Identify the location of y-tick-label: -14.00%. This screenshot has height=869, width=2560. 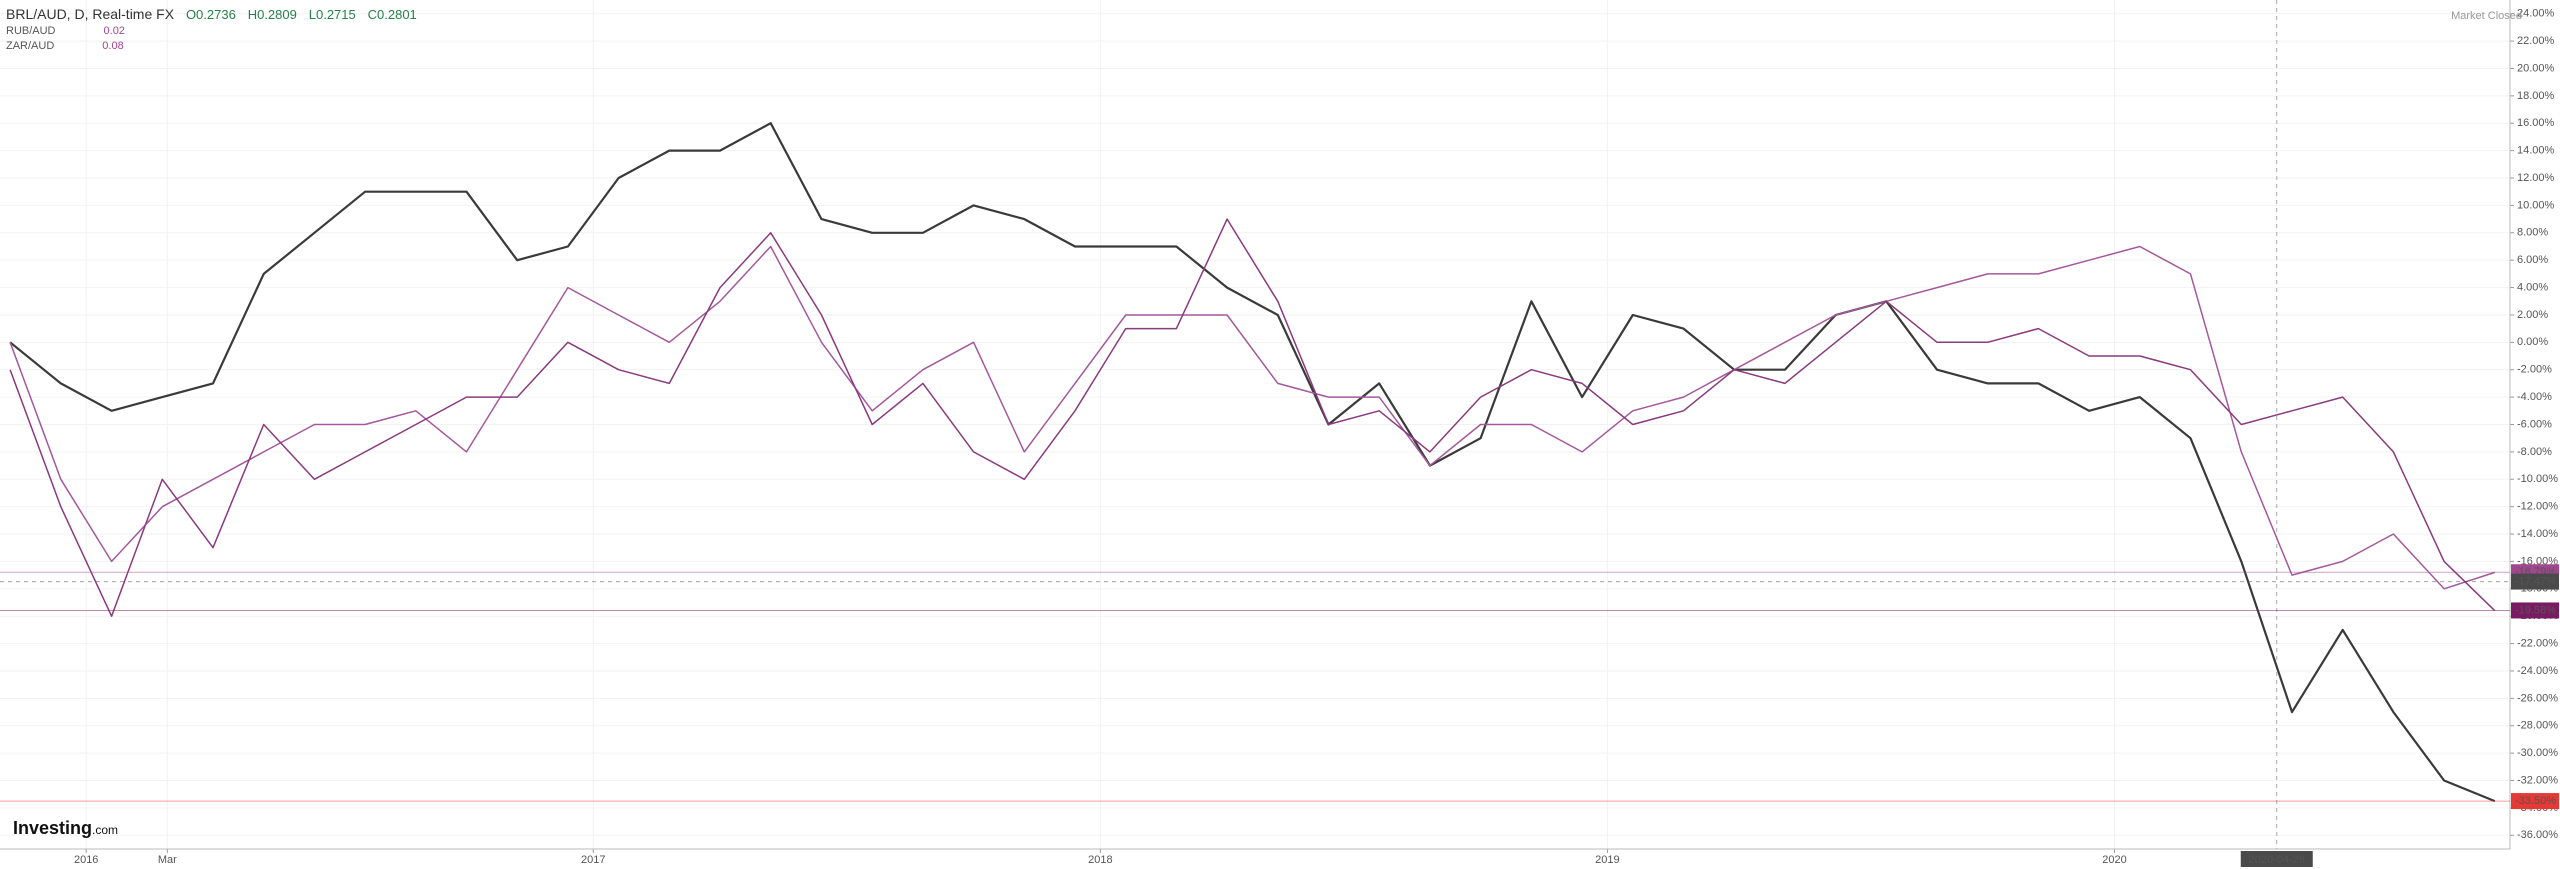
(2537, 534).